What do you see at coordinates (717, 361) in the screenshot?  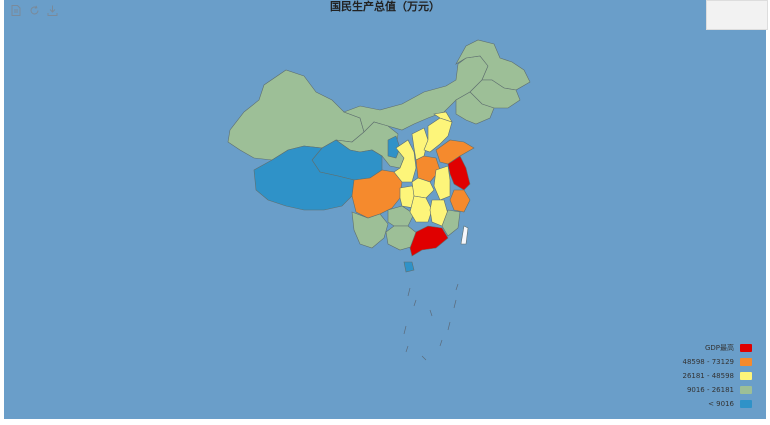 I see `legend-item-high: 48598 - 73129` at bounding box center [717, 361].